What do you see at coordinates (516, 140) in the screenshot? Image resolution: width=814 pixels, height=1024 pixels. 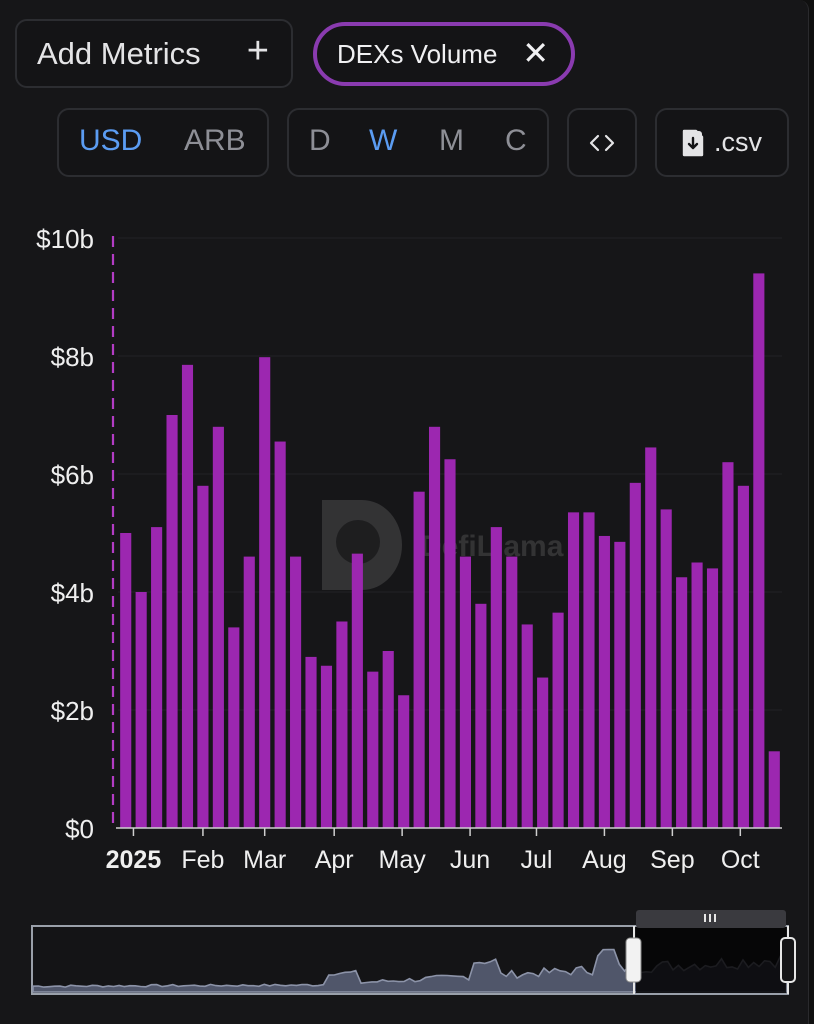 I see `period-option-c: C` at bounding box center [516, 140].